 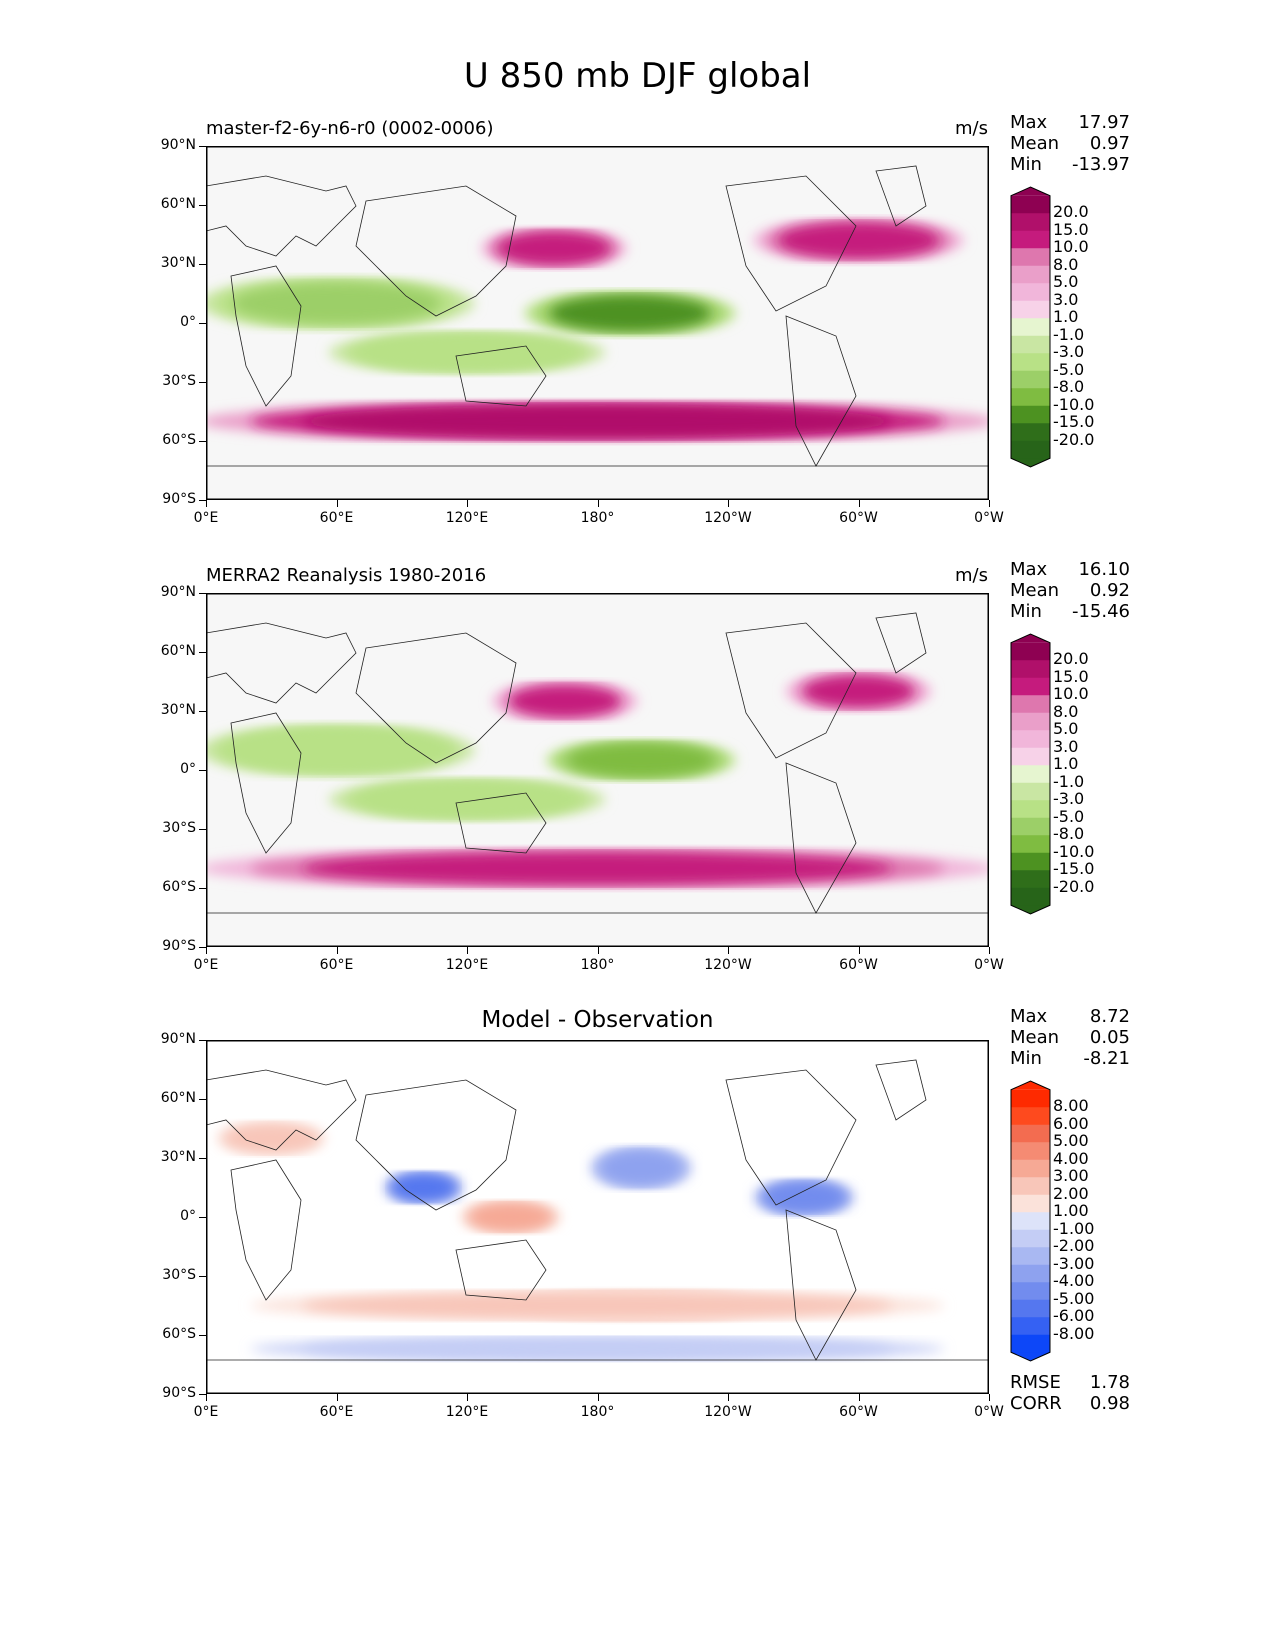 I want to click on colorbar-outline, so click(x=1030, y=327).